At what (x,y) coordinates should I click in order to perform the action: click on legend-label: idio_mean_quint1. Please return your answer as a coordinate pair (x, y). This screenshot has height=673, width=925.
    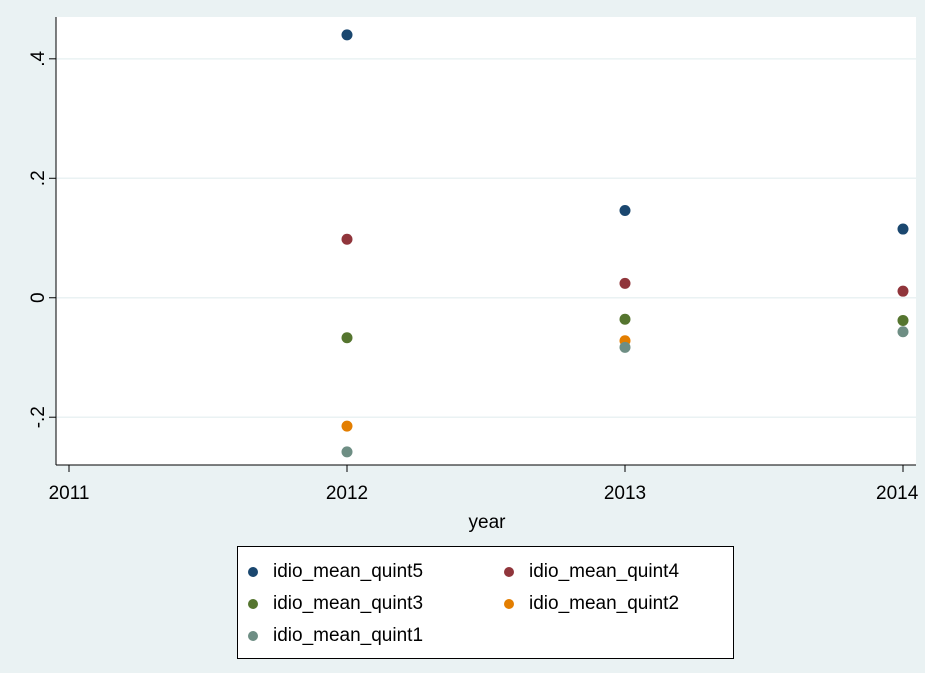
    Looking at the image, I should click on (348, 635).